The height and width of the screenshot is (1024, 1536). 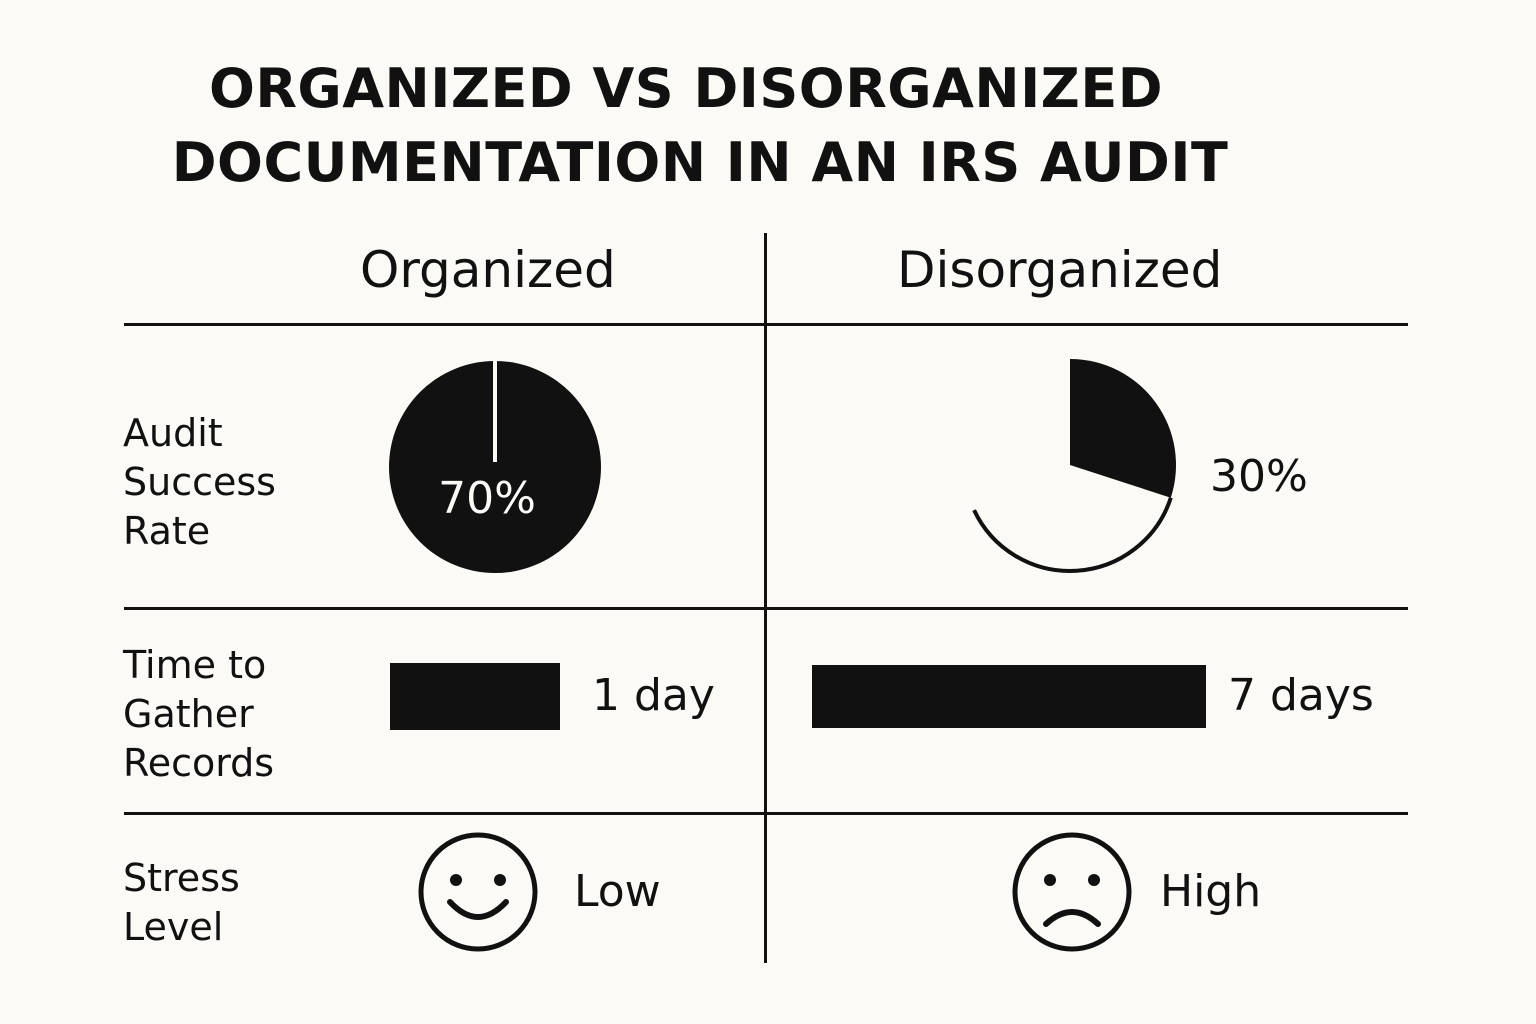 What do you see at coordinates (1259, 476) in the screenshot?
I see `disorganized-success-value: 30%` at bounding box center [1259, 476].